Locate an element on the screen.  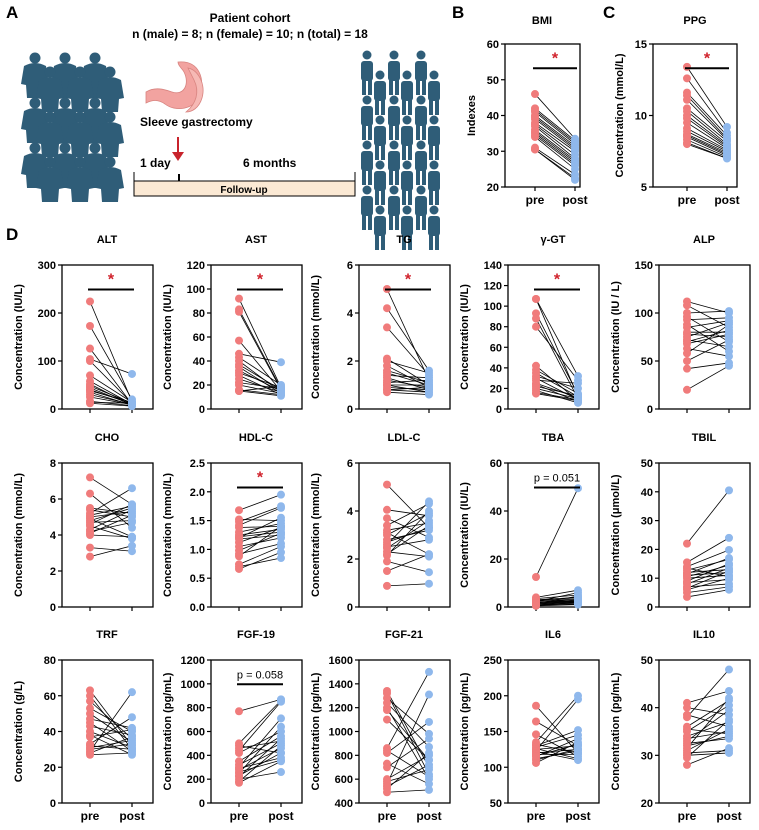
y-tick-label: 250 is located at coordinates (493, 661).